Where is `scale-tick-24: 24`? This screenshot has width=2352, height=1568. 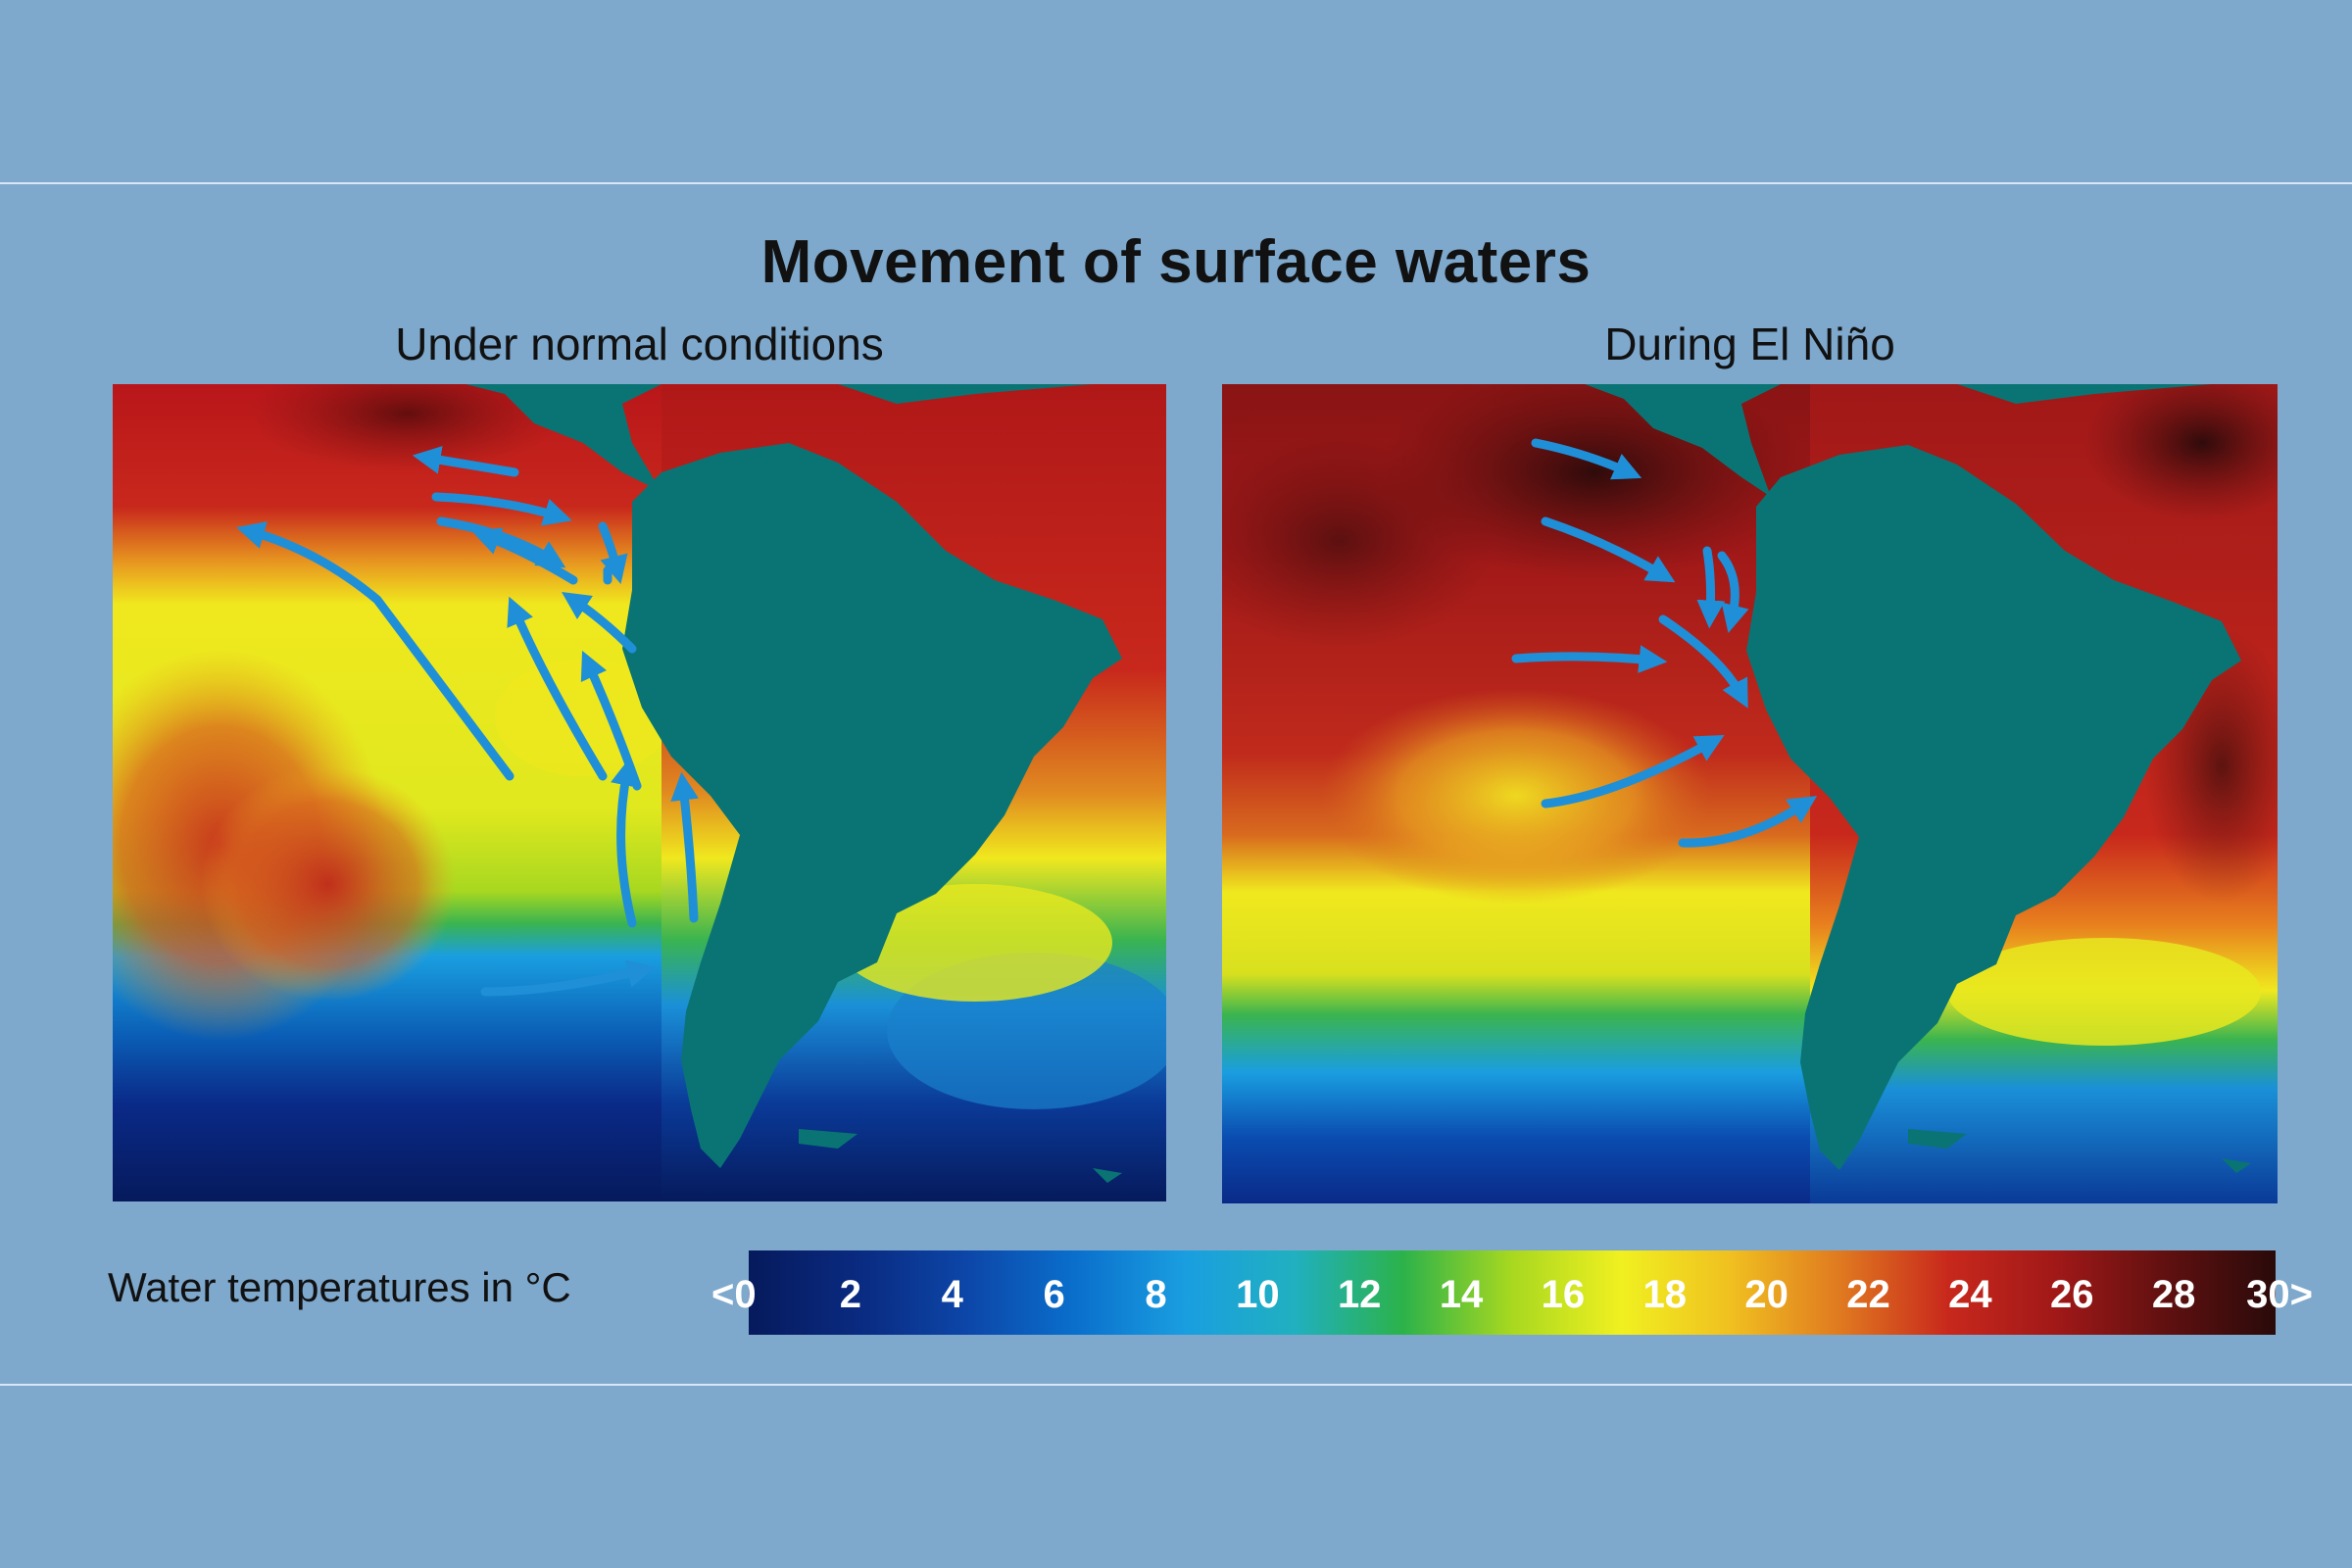 scale-tick-24: 24 is located at coordinates (1970, 1294).